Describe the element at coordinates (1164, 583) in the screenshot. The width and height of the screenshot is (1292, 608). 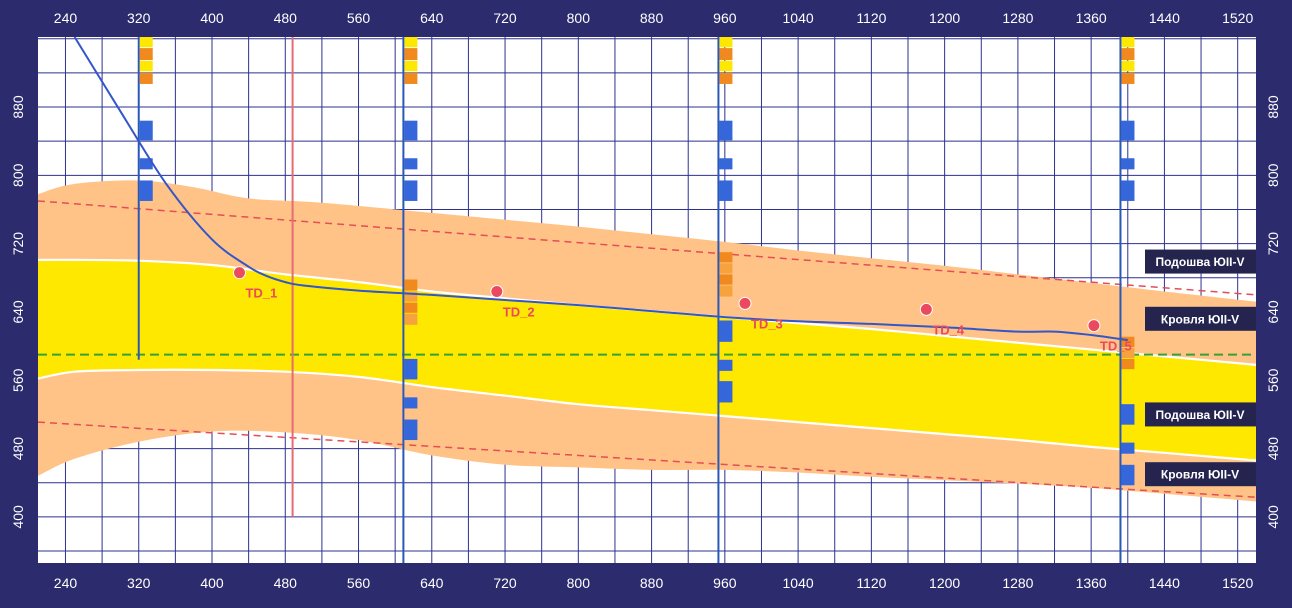
I see `x-tick-label-bottom: 1440` at that location.